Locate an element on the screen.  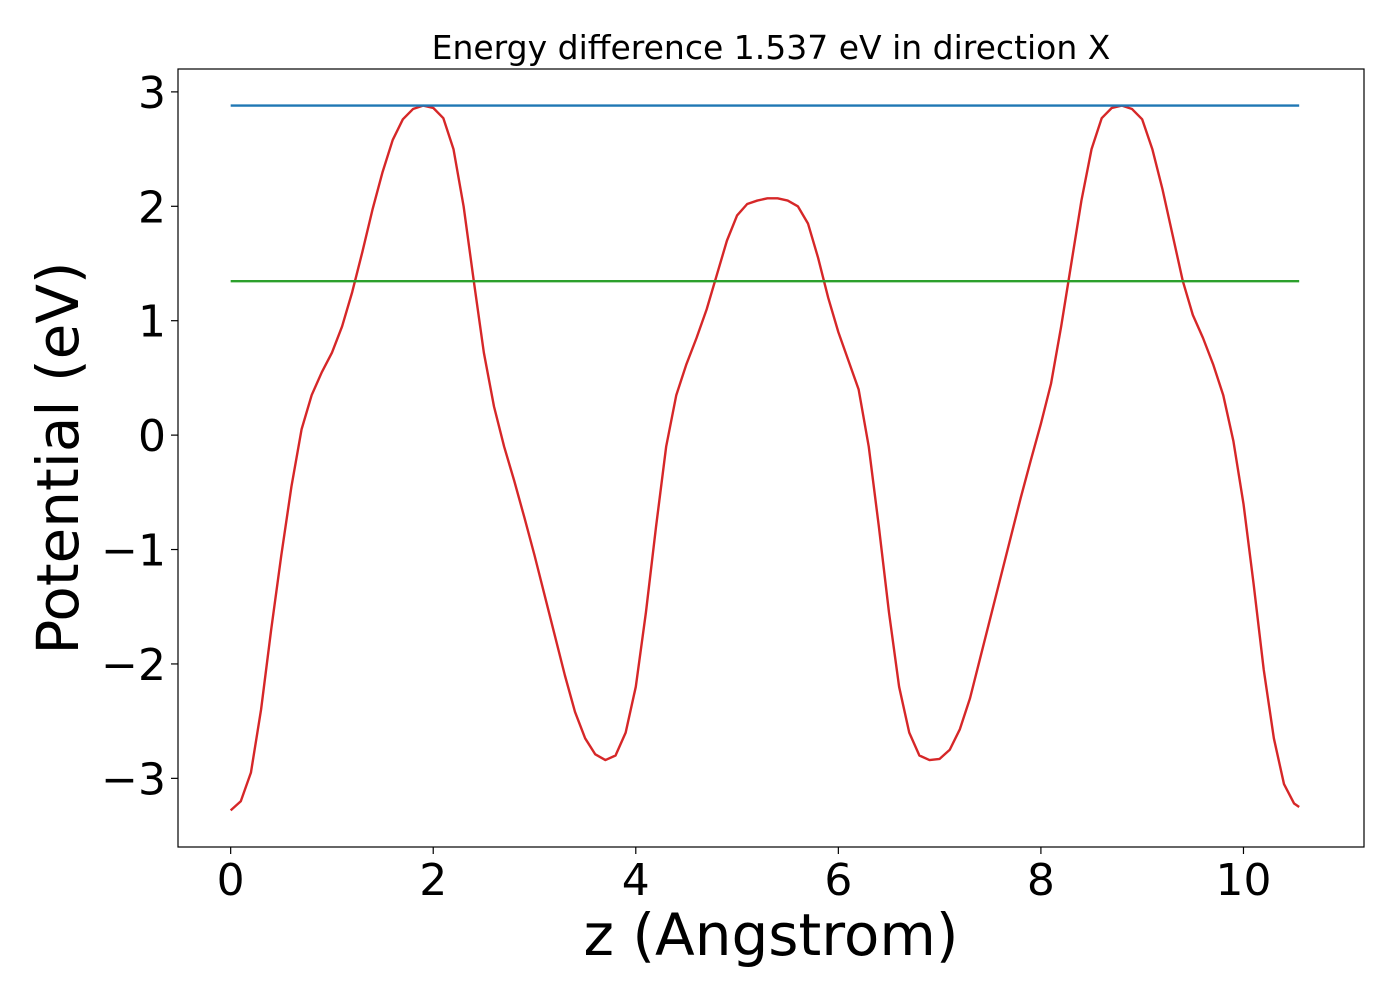
x-tick-label: 10 is located at coordinates (1243, 880).